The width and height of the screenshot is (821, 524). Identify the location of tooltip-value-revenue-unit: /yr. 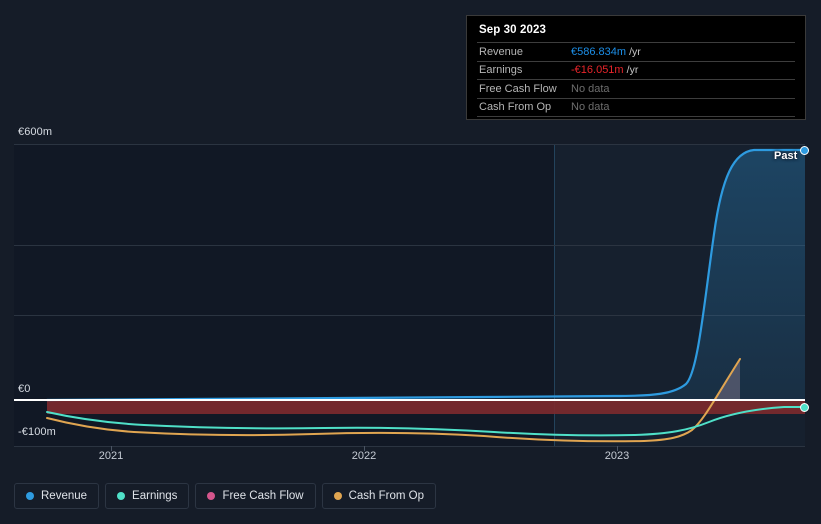
(635, 51).